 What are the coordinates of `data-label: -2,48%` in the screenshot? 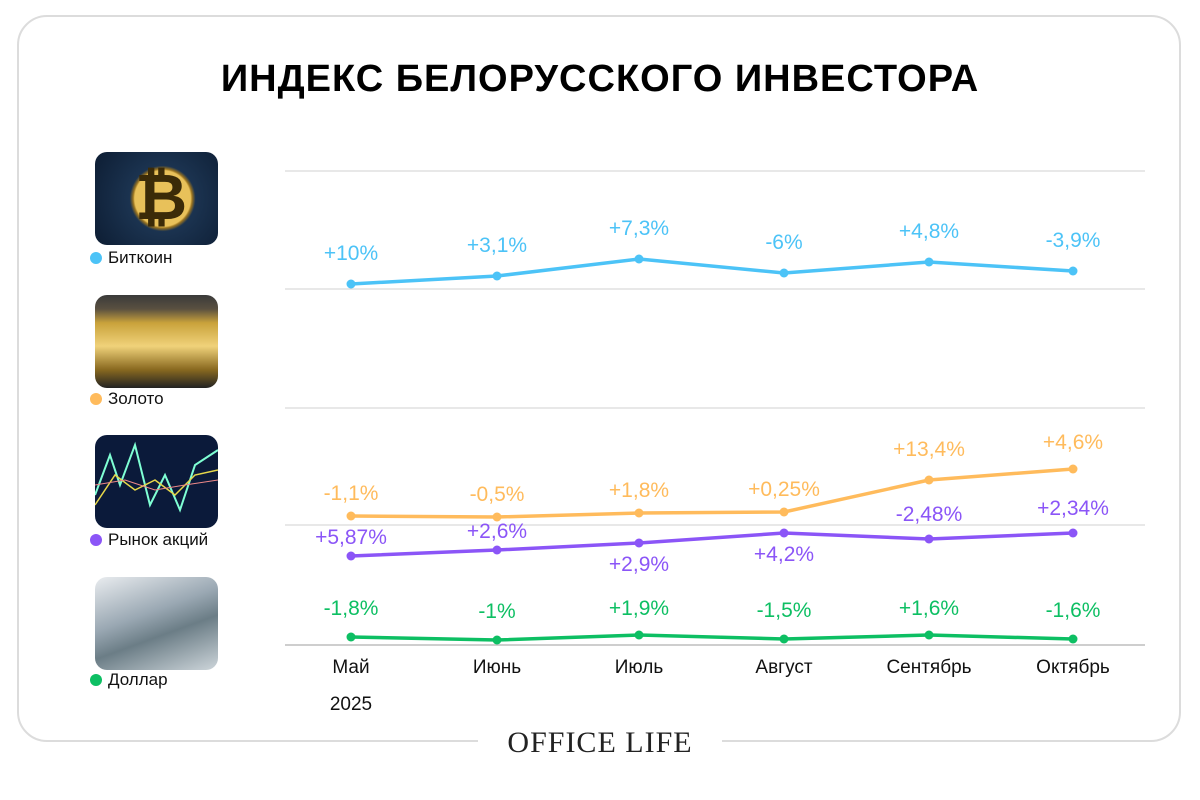 It's located at (929, 514).